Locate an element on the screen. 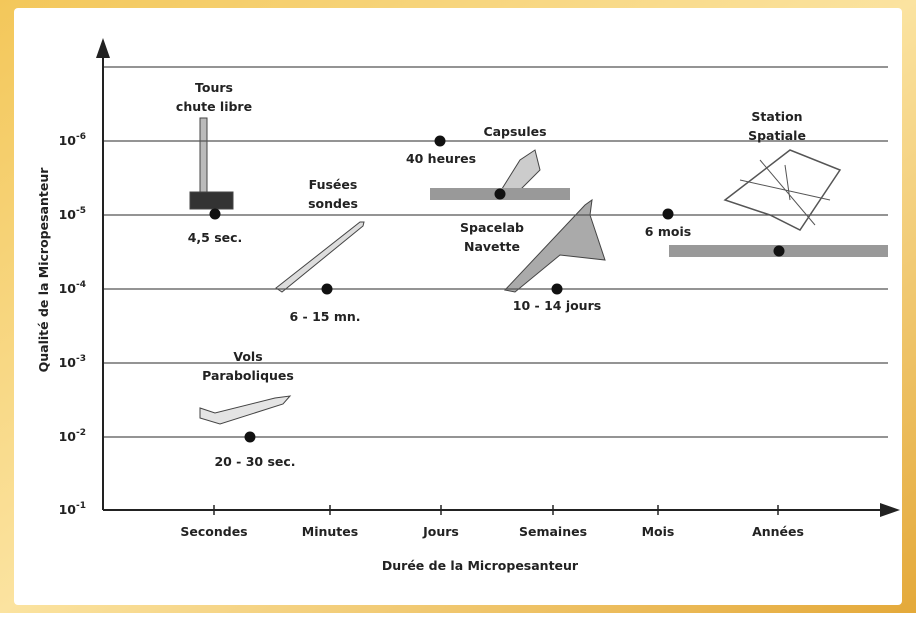  y-tick-label: 10⁻³ is located at coordinates (72, 362).